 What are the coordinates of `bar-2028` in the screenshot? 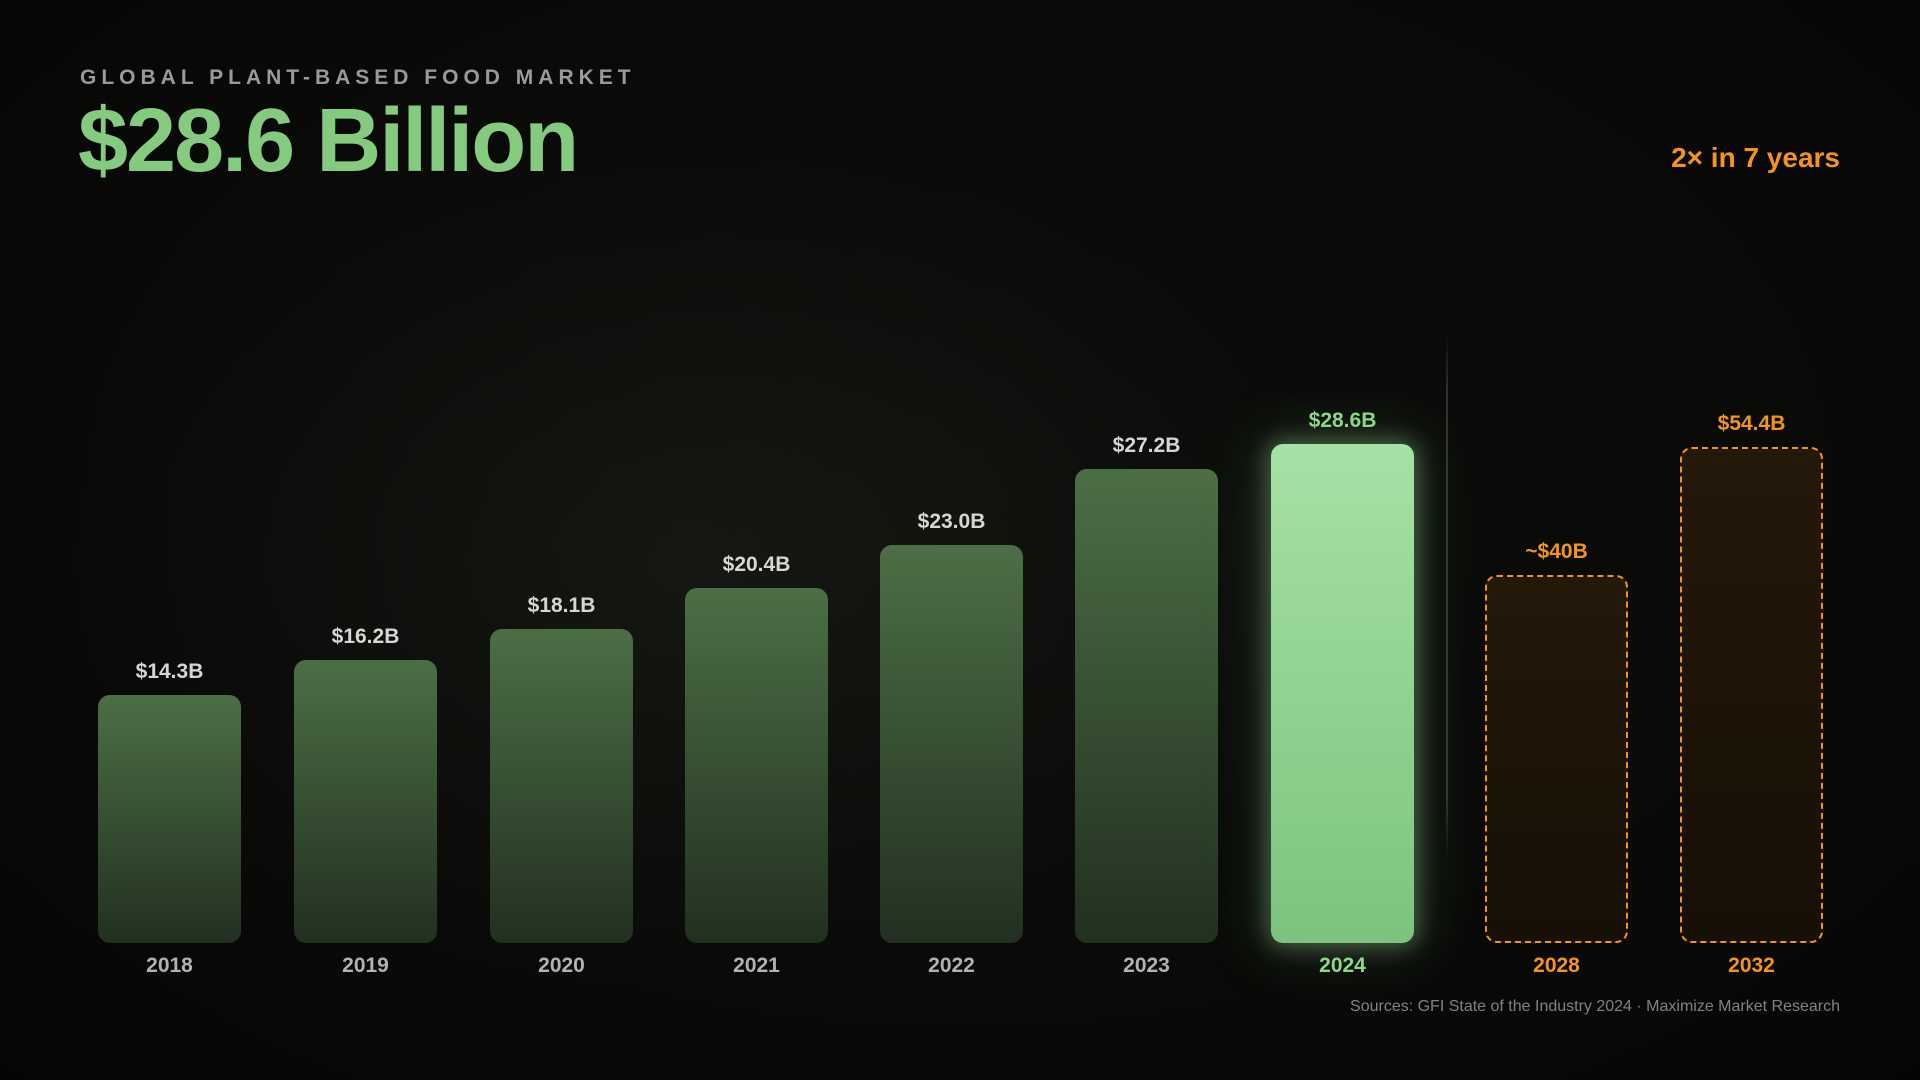 It's located at (1556, 759).